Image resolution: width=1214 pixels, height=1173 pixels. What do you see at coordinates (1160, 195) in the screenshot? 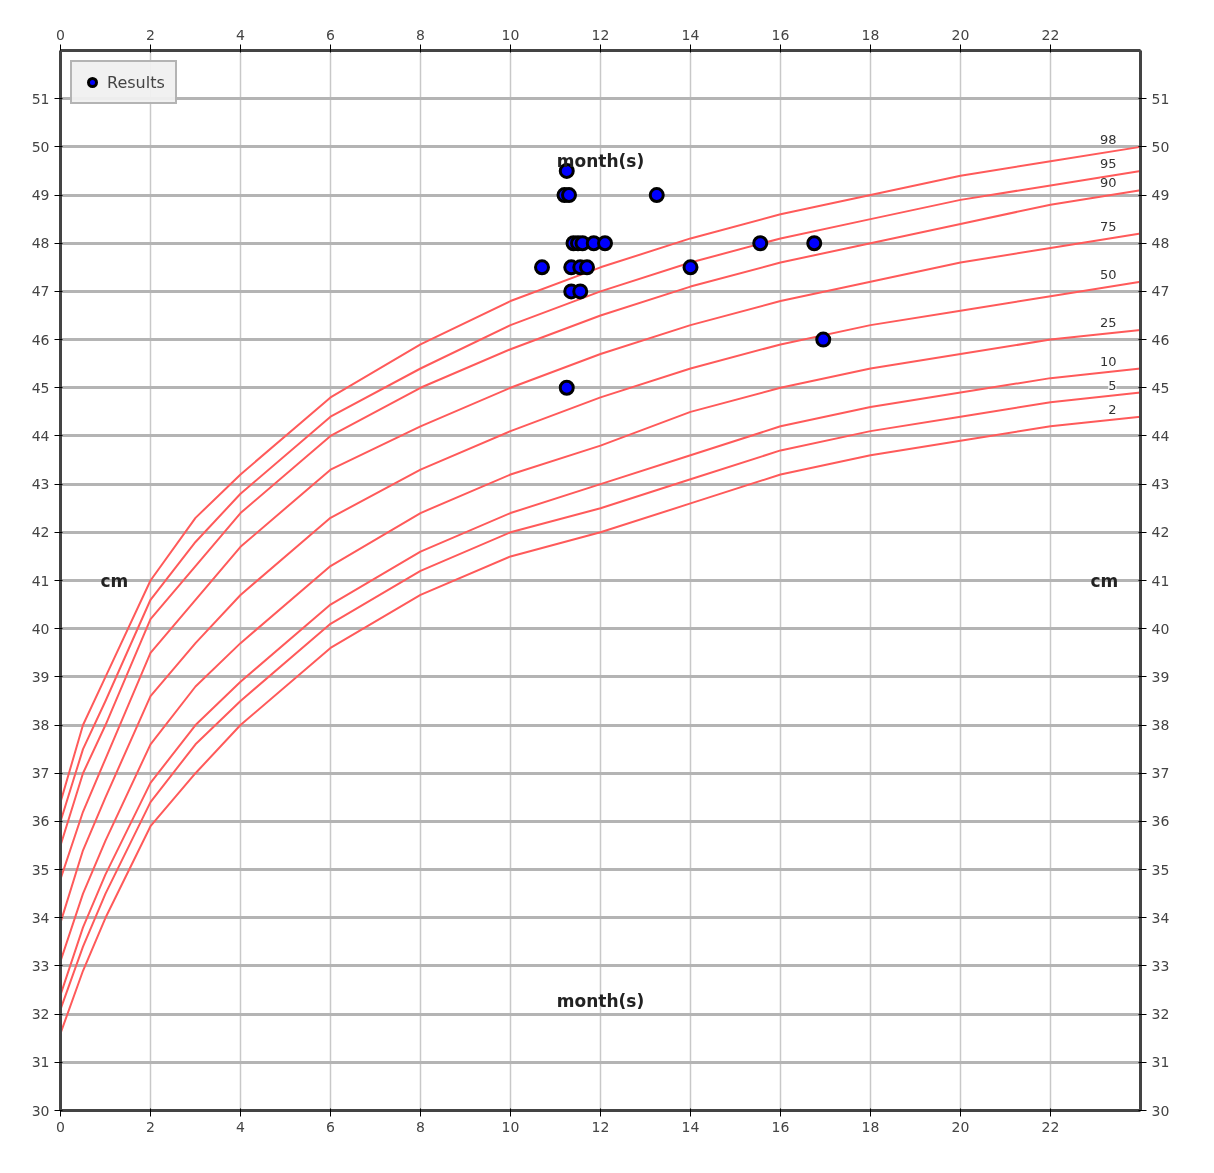
I see `y2-tick-label: 49` at bounding box center [1160, 195].